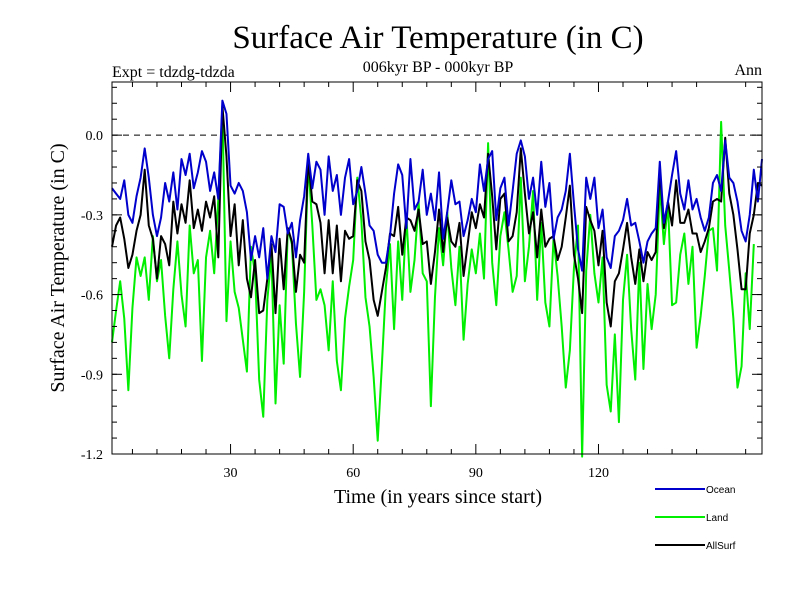 The width and height of the screenshot is (800, 600). What do you see at coordinates (476, 473) in the screenshot?
I see `x-tick-label: 90` at bounding box center [476, 473].